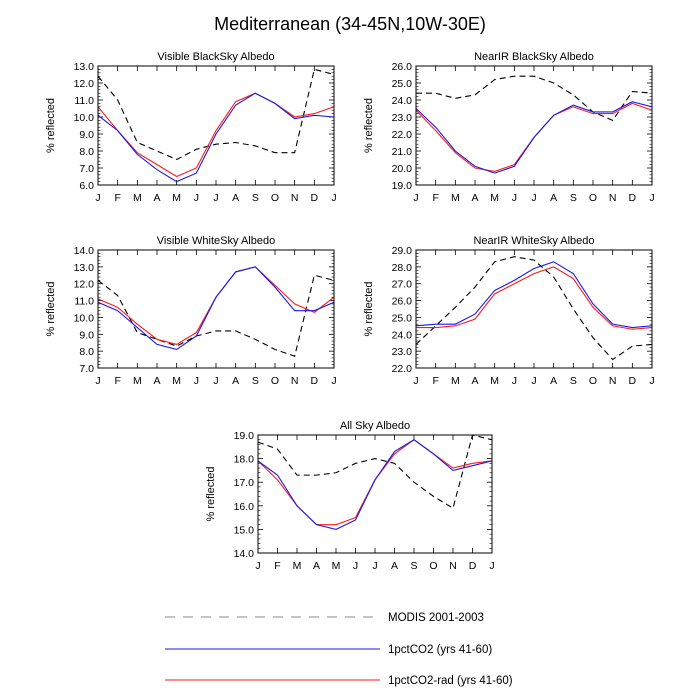  What do you see at coordinates (402, 268) in the screenshot?
I see `y-tick-label: 28.0` at bounding box center [402, 268].